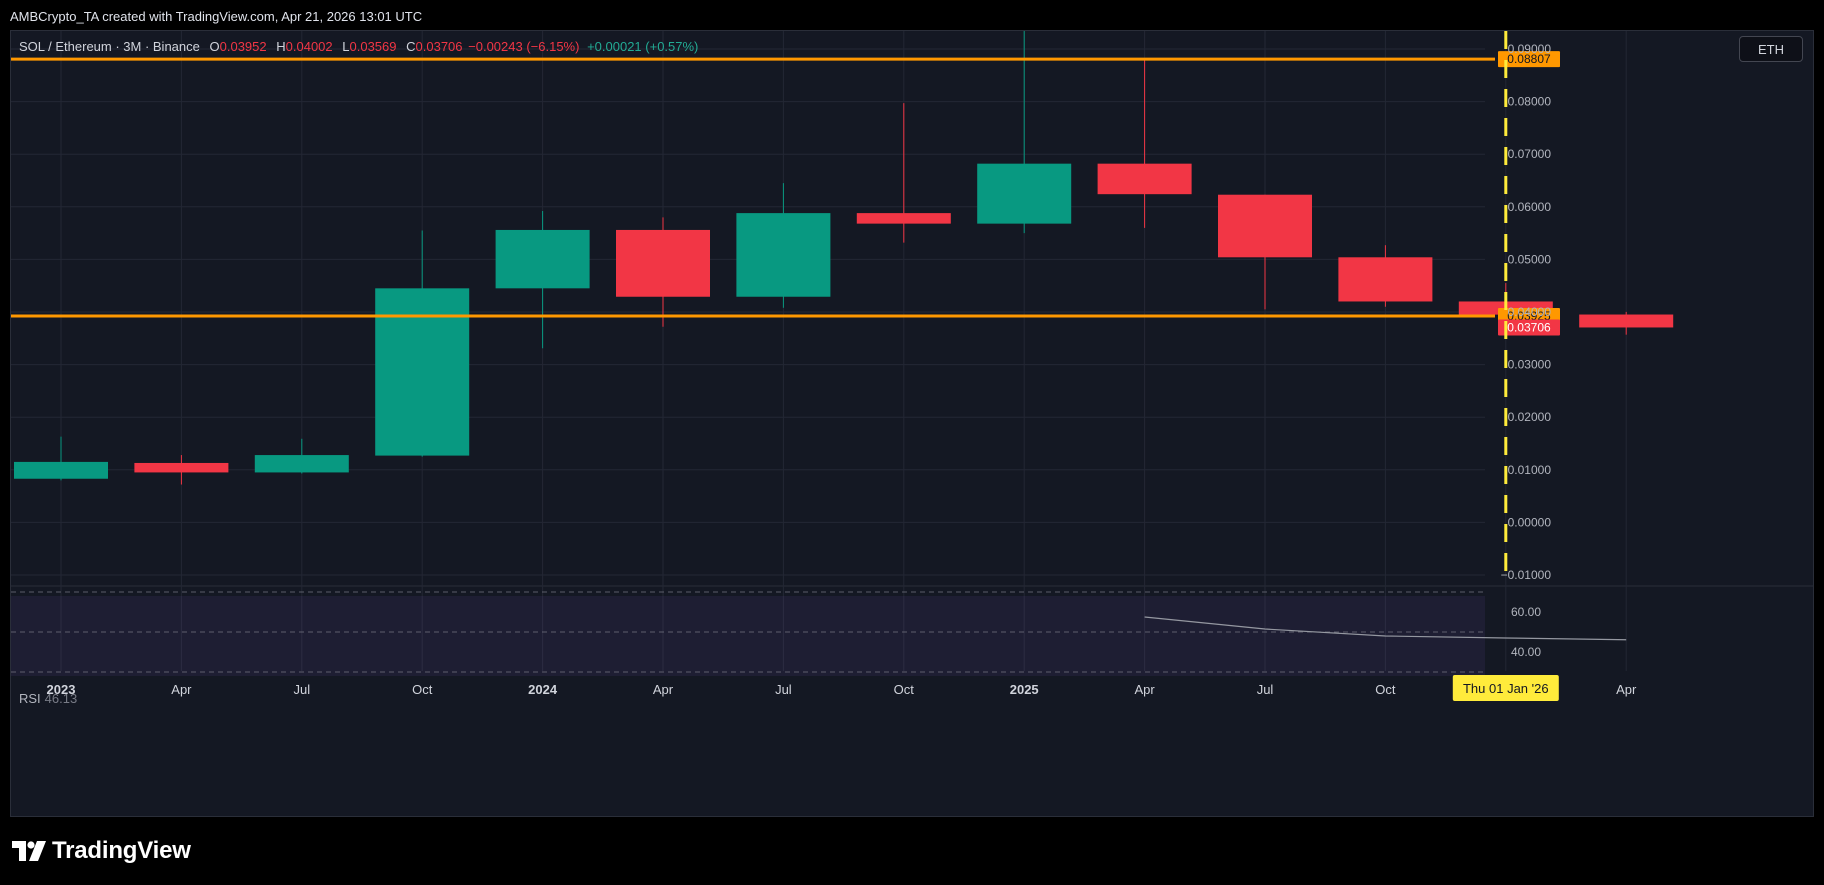 This screenshot has height=885, width=1824. What do you see at coordinates (524, 46) in the screenshot?
I see `change-value: −0.00243 (−6.15%)` at bounding box center [524, 46].